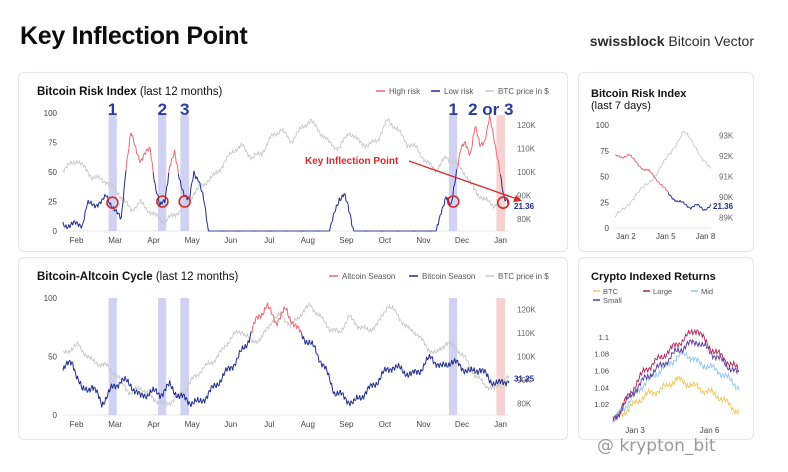  I want to click on x-tick-label: Aug, so click(308, 424).